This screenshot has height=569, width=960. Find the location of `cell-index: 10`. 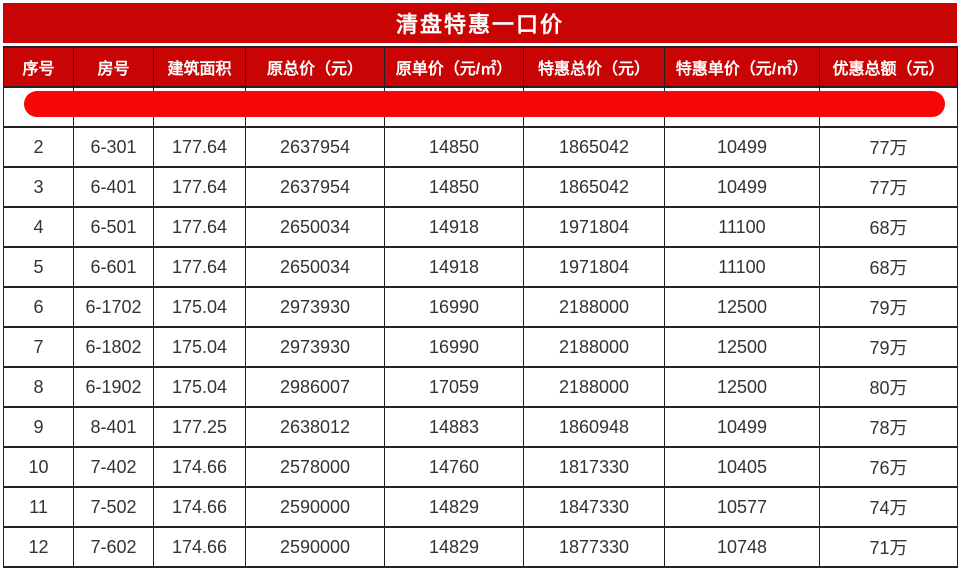

cell-index: 10 is located at coordinates (38, 467).